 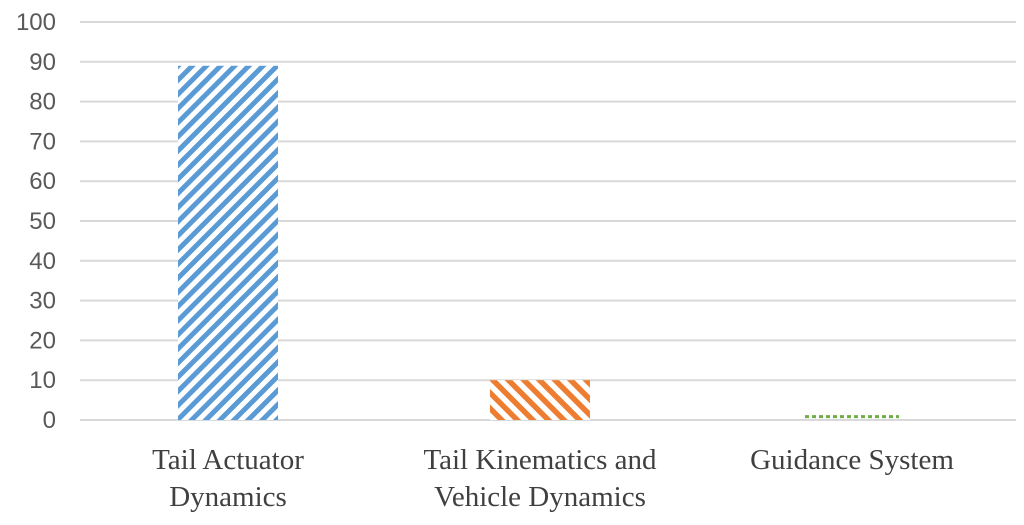 I want to click on y-tick-label: 0, so click(x=49, y=420).